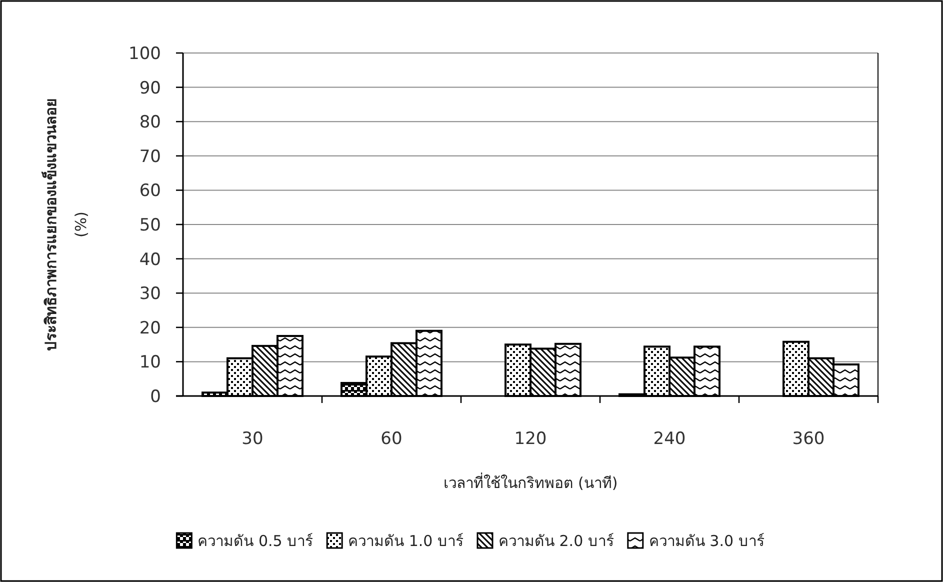  Describe the element at coordinates (144, 54) in the screenshot. I see `y-tick-label: 100` at that location.